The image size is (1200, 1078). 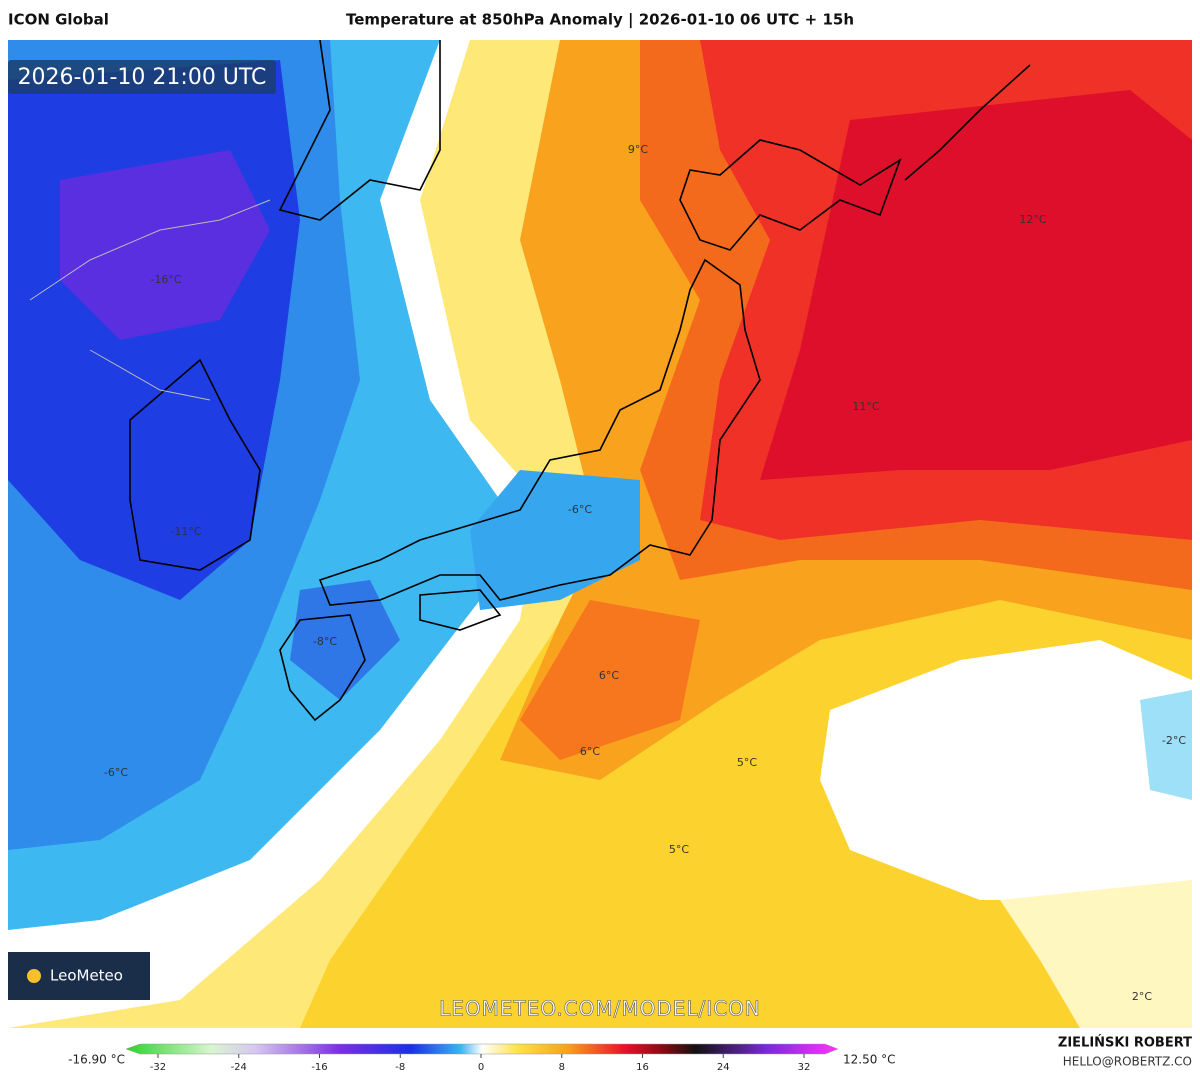 I want to click on colorbar-tick-label: -32, so click(x=158, y=1067).